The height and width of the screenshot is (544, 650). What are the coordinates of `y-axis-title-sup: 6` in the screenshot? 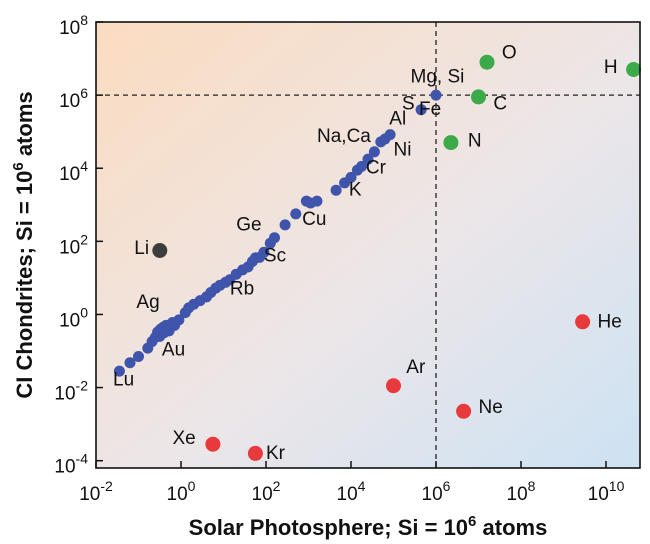 It's located at (18, 166).